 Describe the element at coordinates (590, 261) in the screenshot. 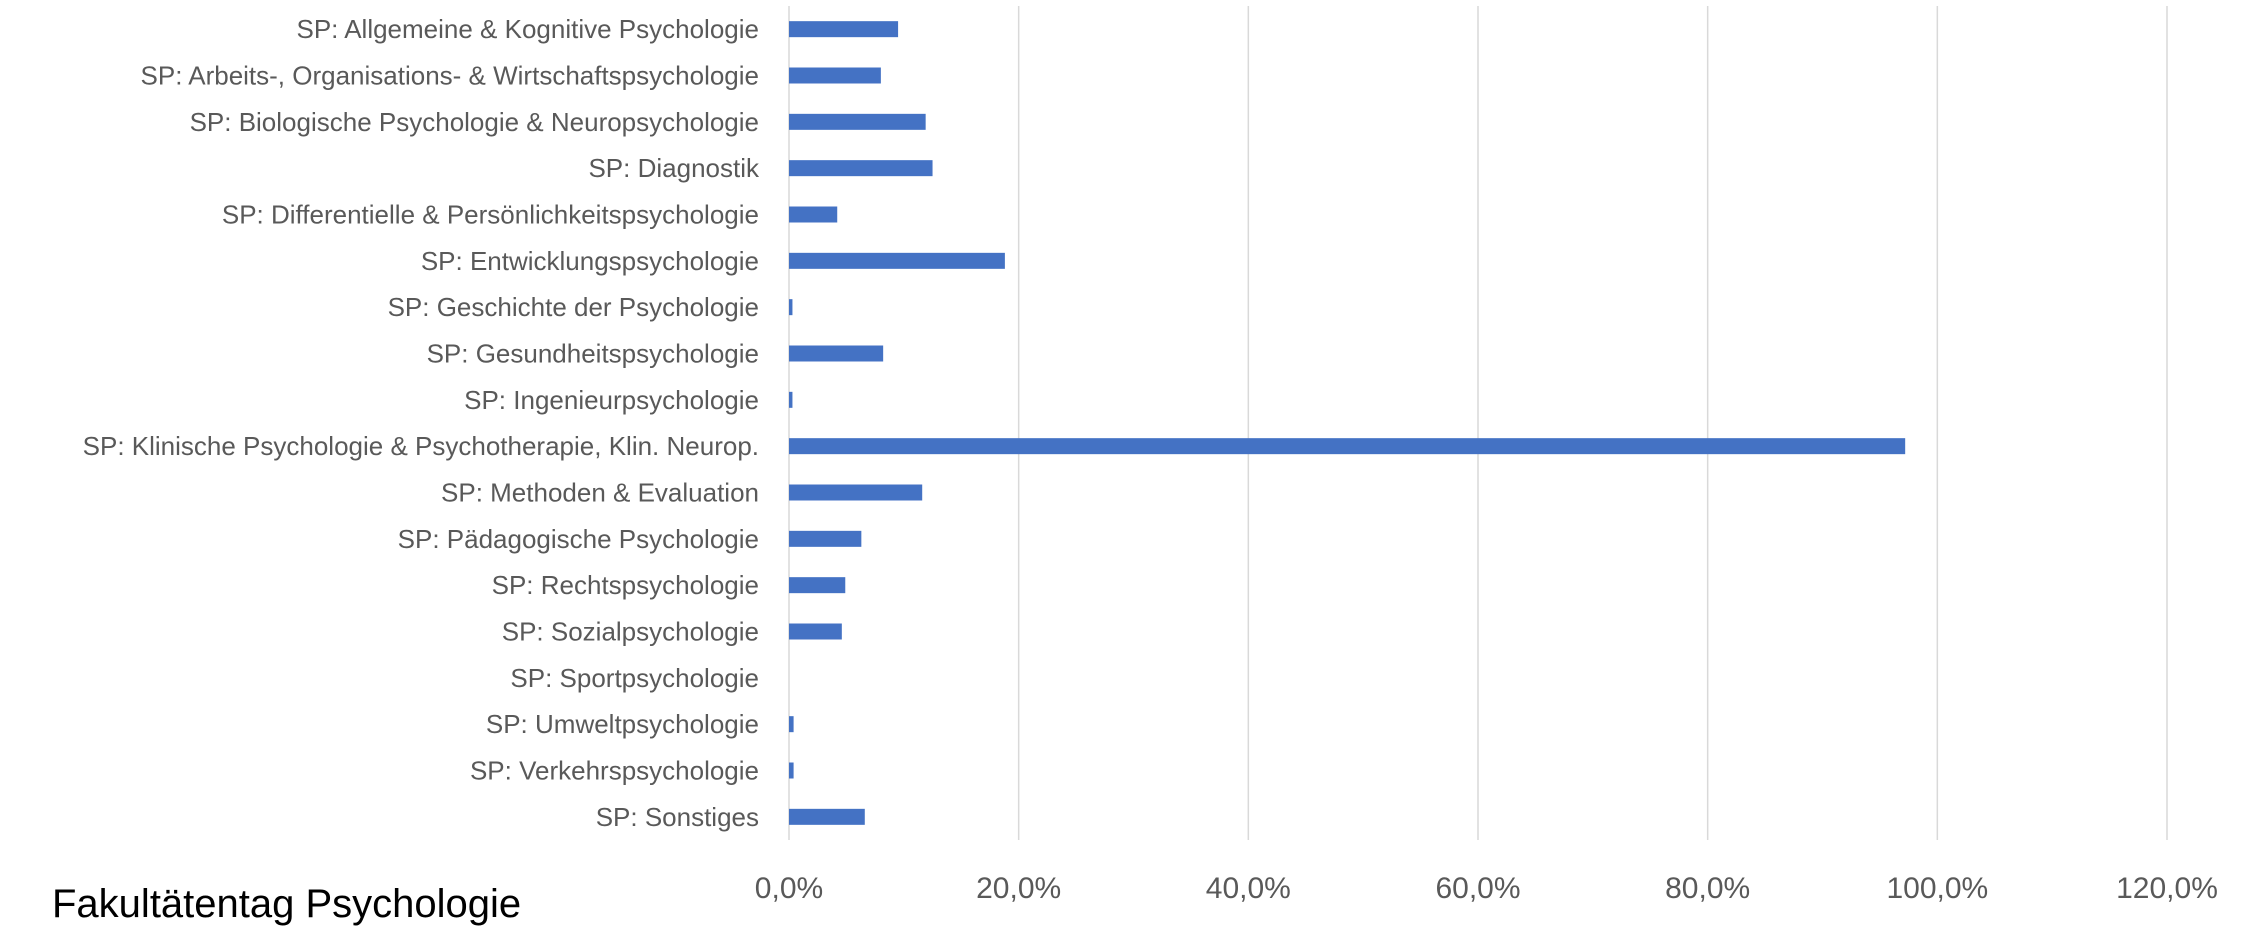

I see `category-label: SP: Entwicklungspsychologie` at that location.